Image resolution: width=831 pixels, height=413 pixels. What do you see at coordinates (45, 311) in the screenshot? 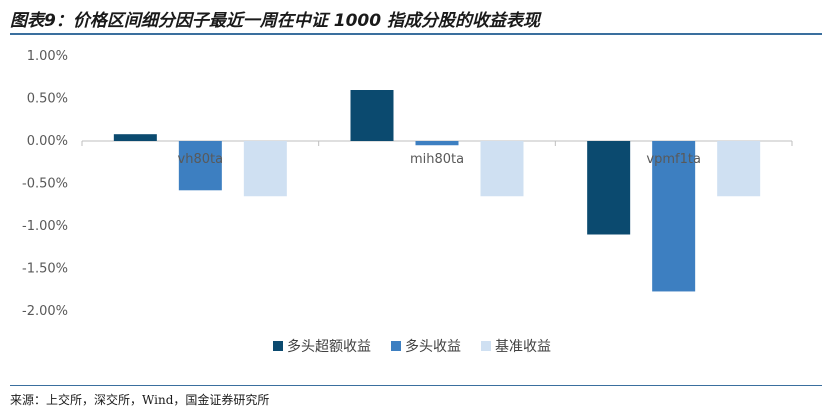
I see `y-tick-label: -2.00%` at bounding box center [45, 311].